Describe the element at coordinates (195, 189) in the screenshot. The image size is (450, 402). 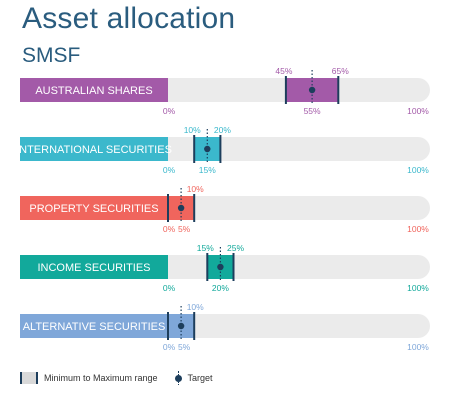
I see `max-label-property-securities: 10%` at that location.